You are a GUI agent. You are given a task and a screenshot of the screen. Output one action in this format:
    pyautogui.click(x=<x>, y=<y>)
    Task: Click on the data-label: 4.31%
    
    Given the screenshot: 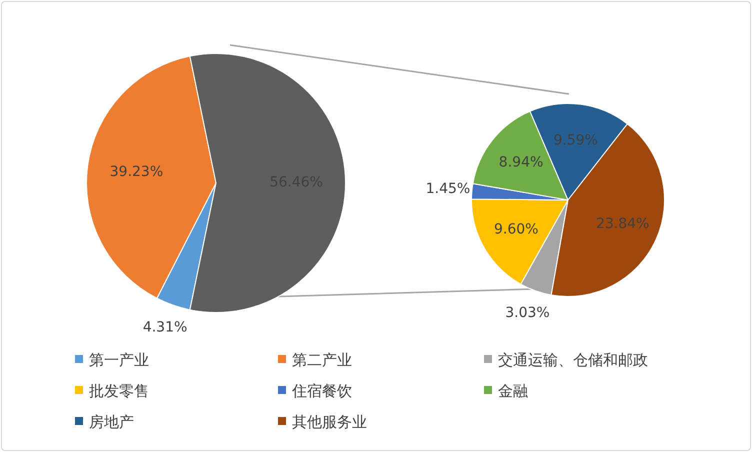 What is the action you would take?
    pyautogui.click(x=165, y=327)
    